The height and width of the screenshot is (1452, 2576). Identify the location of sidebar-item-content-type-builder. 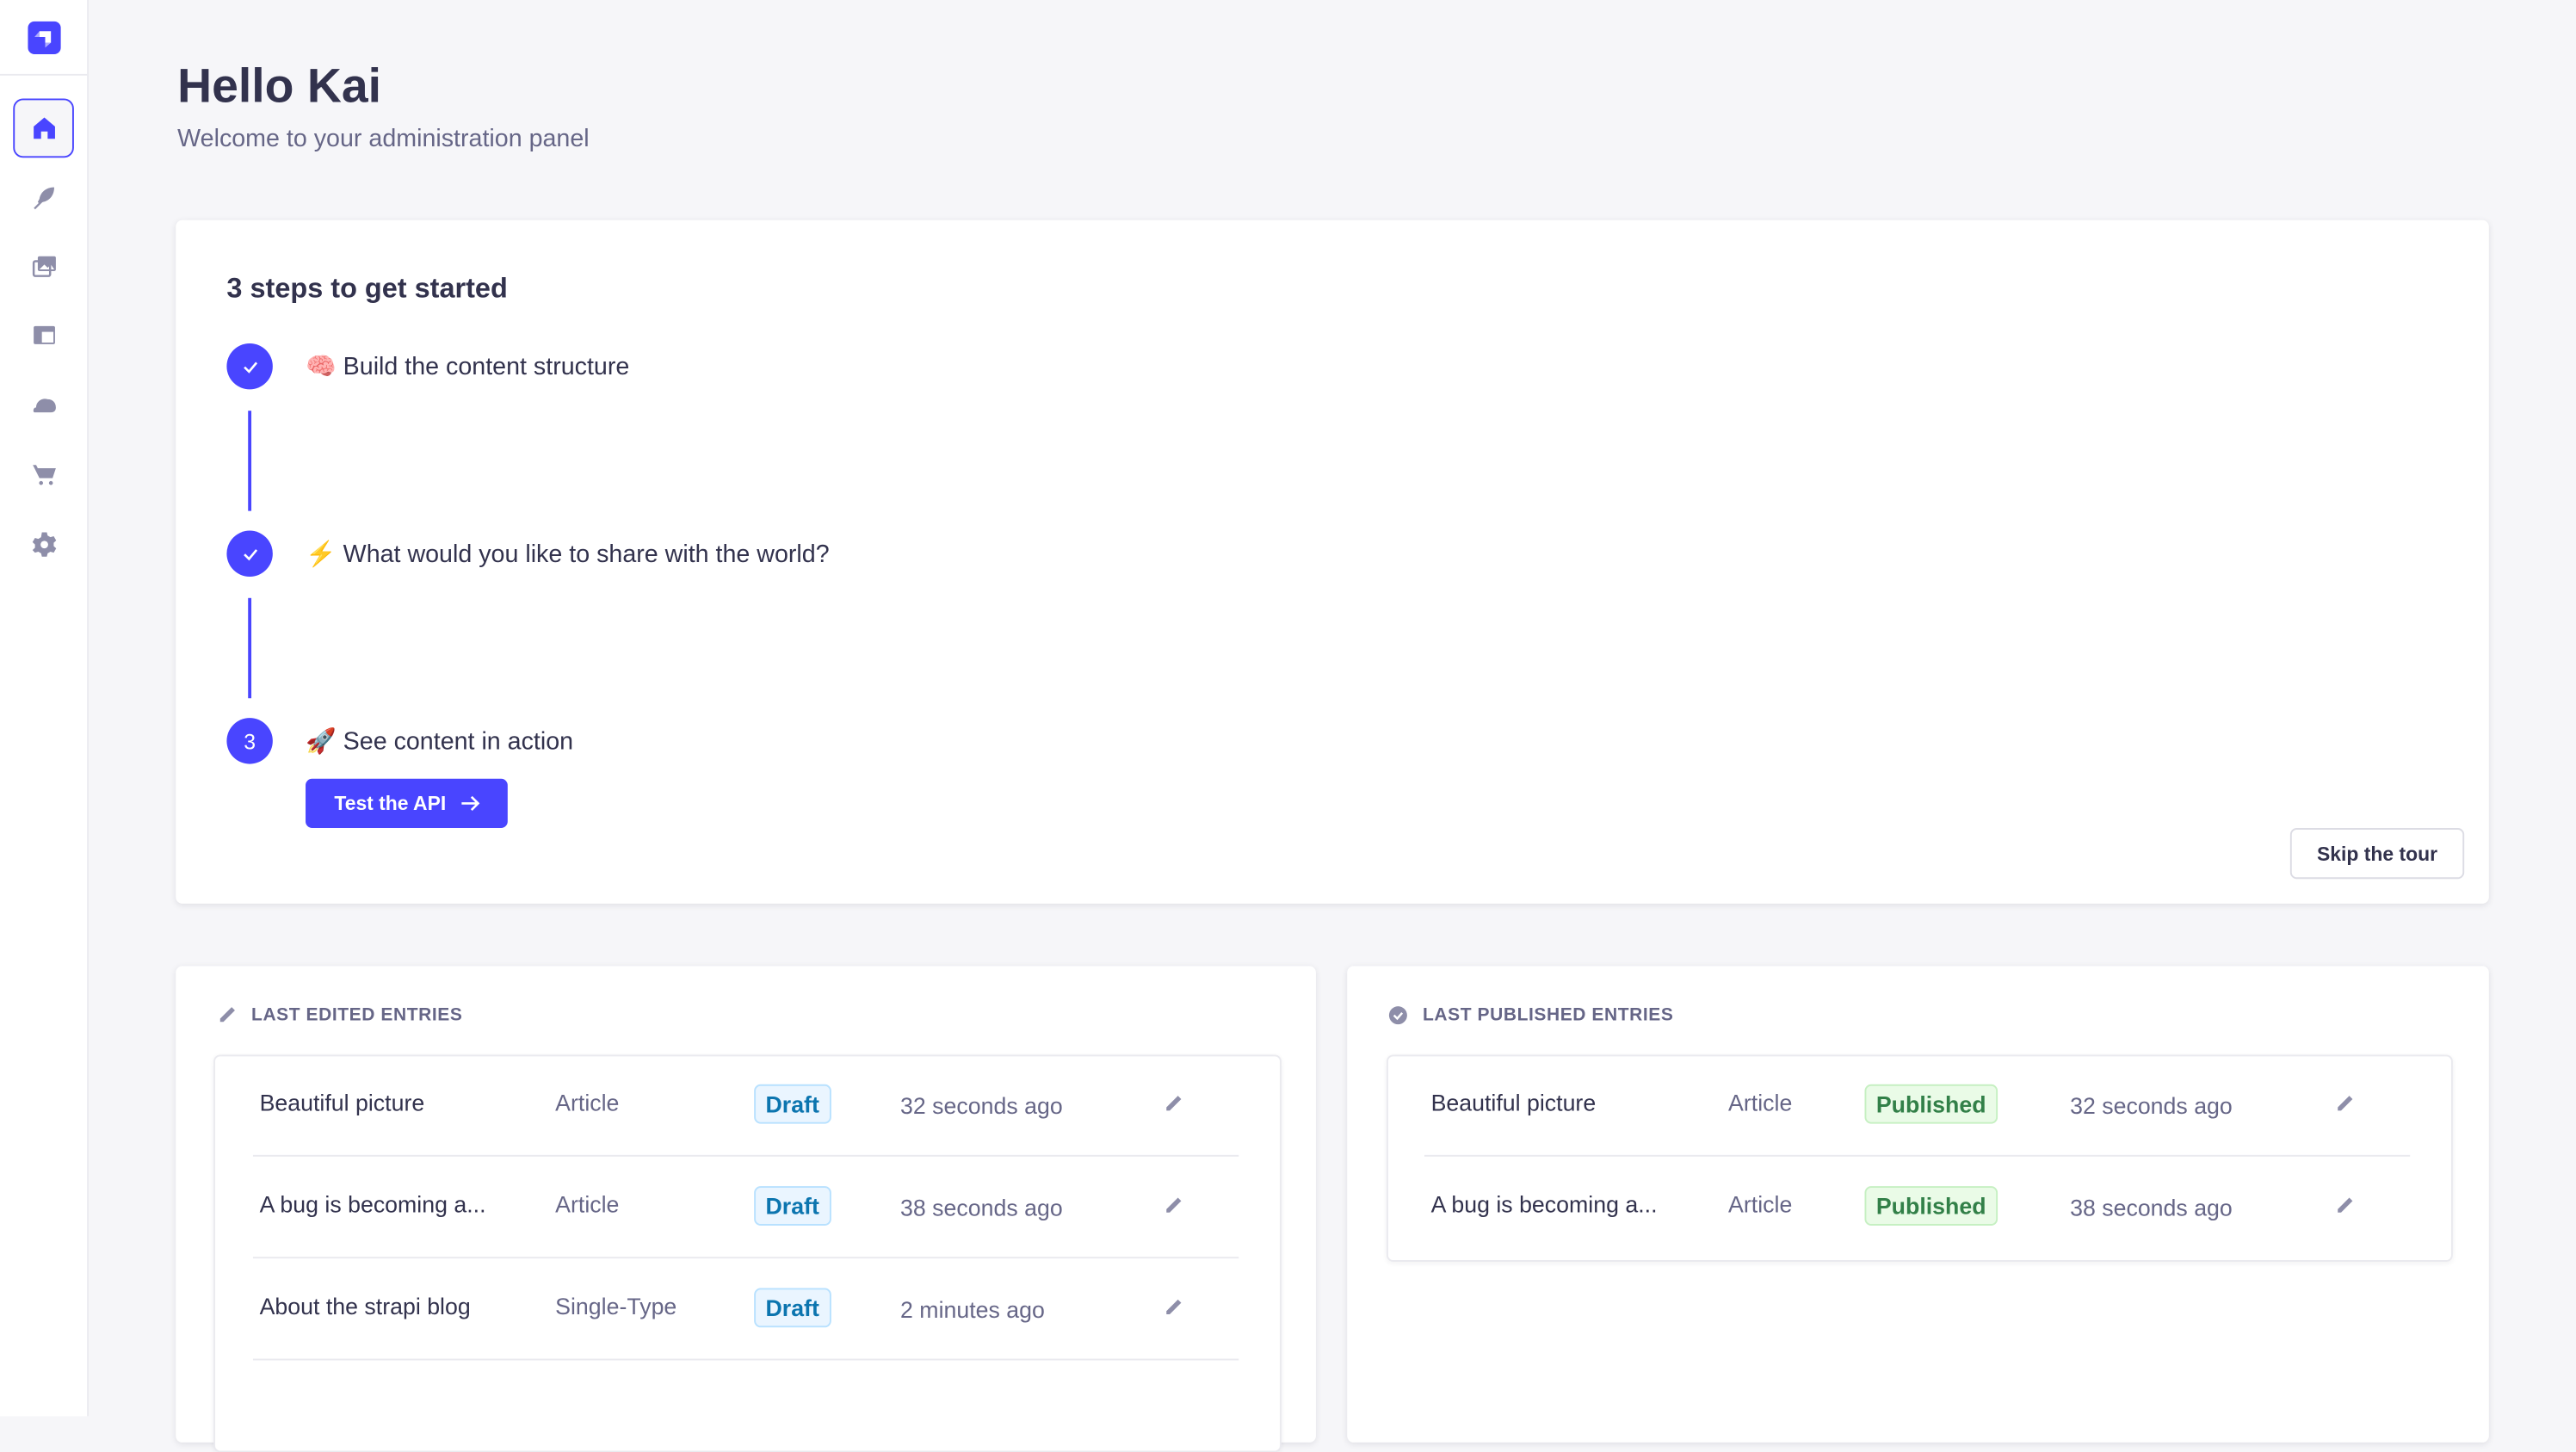
(43, 336).